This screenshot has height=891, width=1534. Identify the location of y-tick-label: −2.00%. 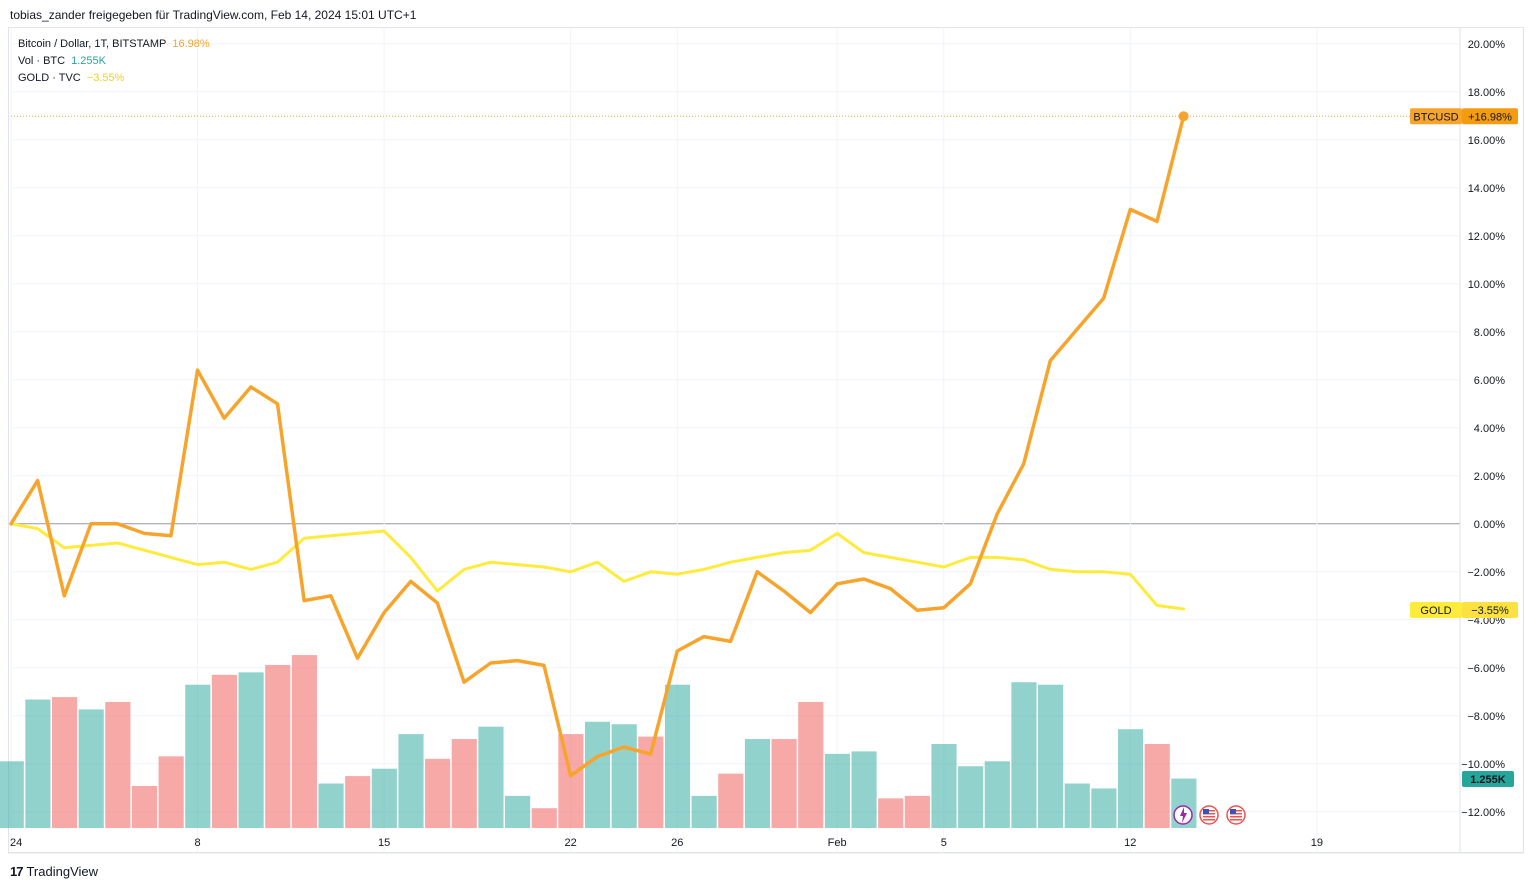
(1486, 573).